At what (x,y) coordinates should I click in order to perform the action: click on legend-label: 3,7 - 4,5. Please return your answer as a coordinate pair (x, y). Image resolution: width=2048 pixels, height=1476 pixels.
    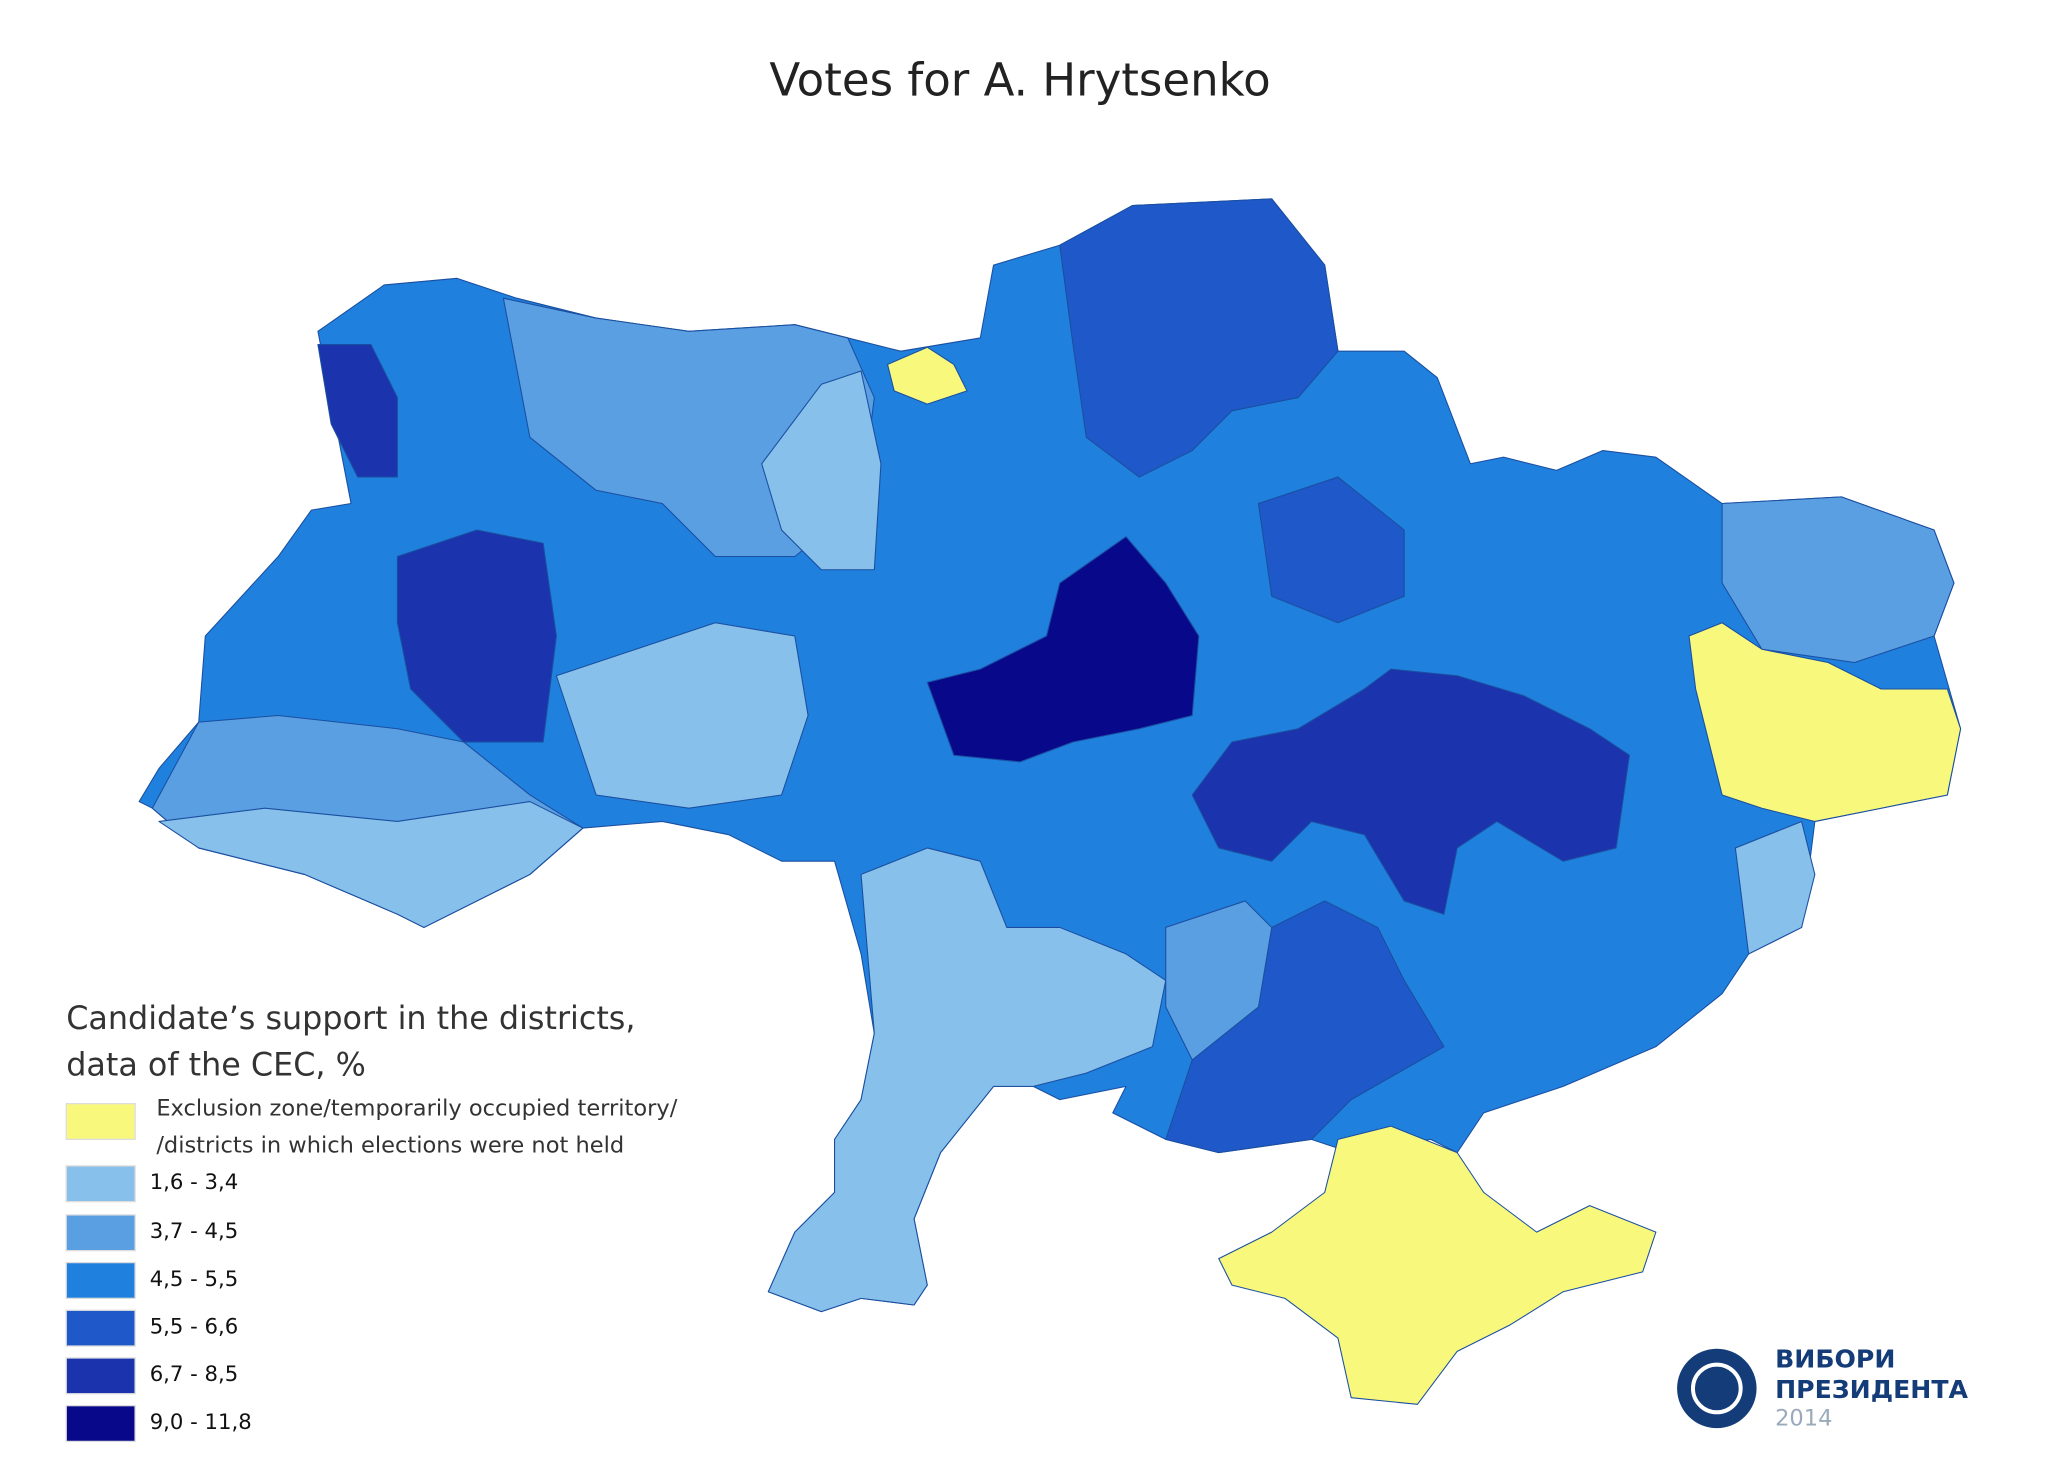
    Looking at the image, I should click on (194, 1230).